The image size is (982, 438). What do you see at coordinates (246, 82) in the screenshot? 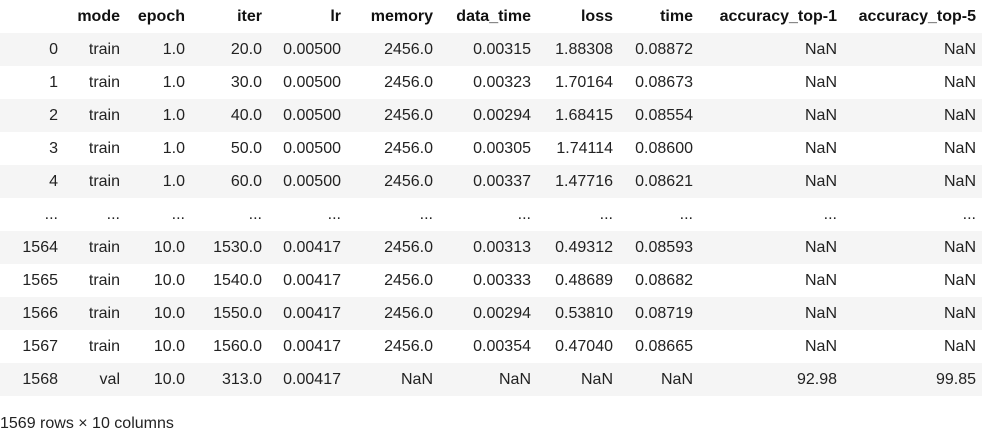
I see `cell-iter: 30.0` at bounding box center [246, 82].